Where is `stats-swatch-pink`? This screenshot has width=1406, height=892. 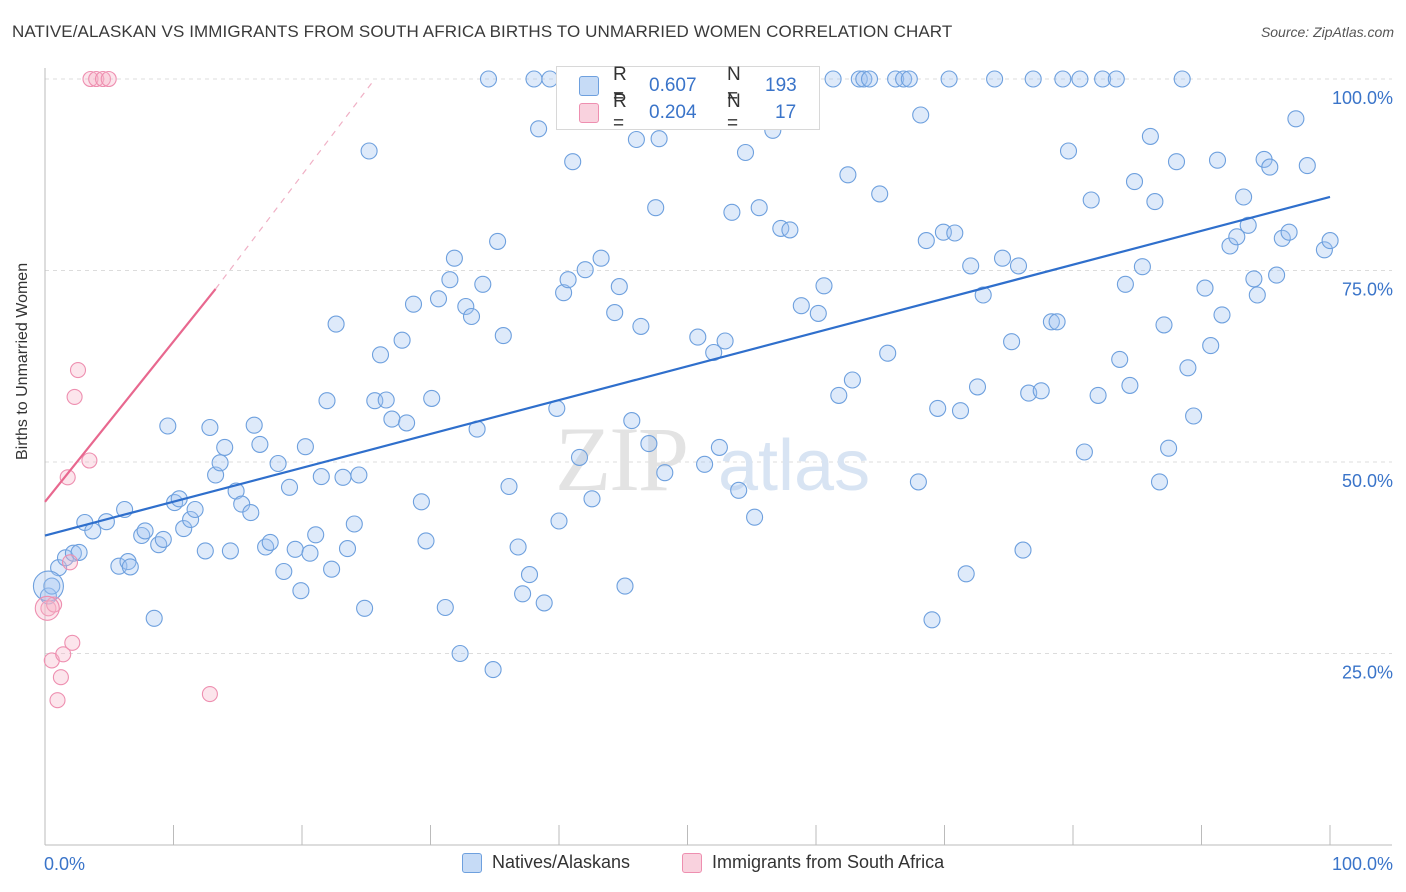
stats-swatch-pink is located at coordinates (589, 113).